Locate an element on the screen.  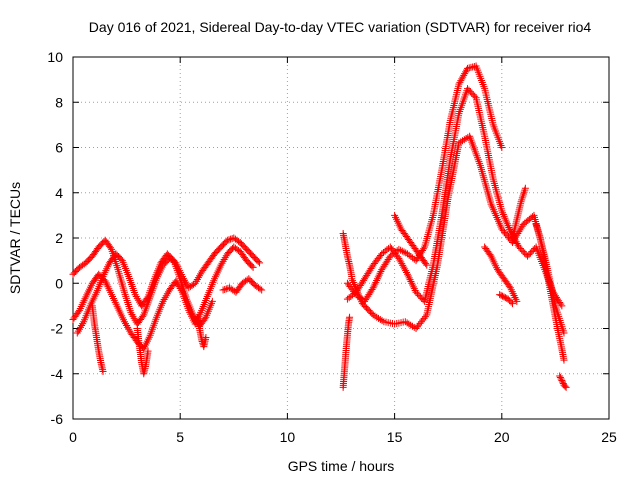
x-tick-label: 20 is located at coordinates (502, 437).